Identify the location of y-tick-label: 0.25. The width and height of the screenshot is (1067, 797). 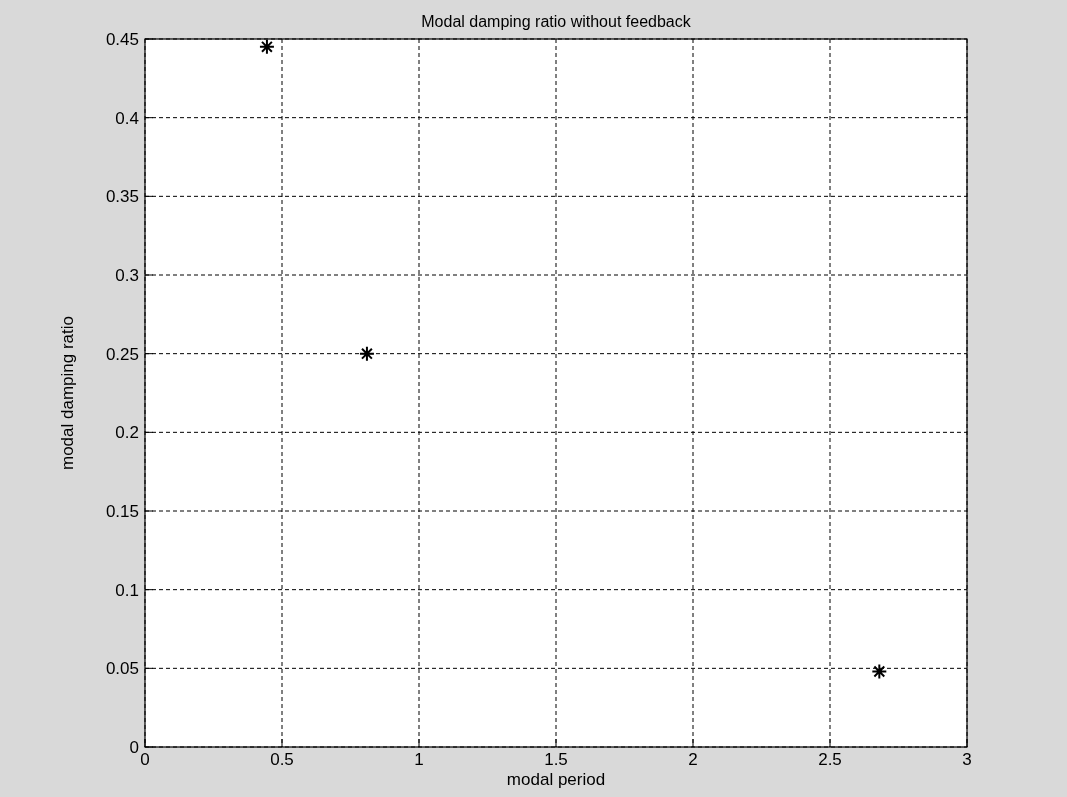
(122, 354).